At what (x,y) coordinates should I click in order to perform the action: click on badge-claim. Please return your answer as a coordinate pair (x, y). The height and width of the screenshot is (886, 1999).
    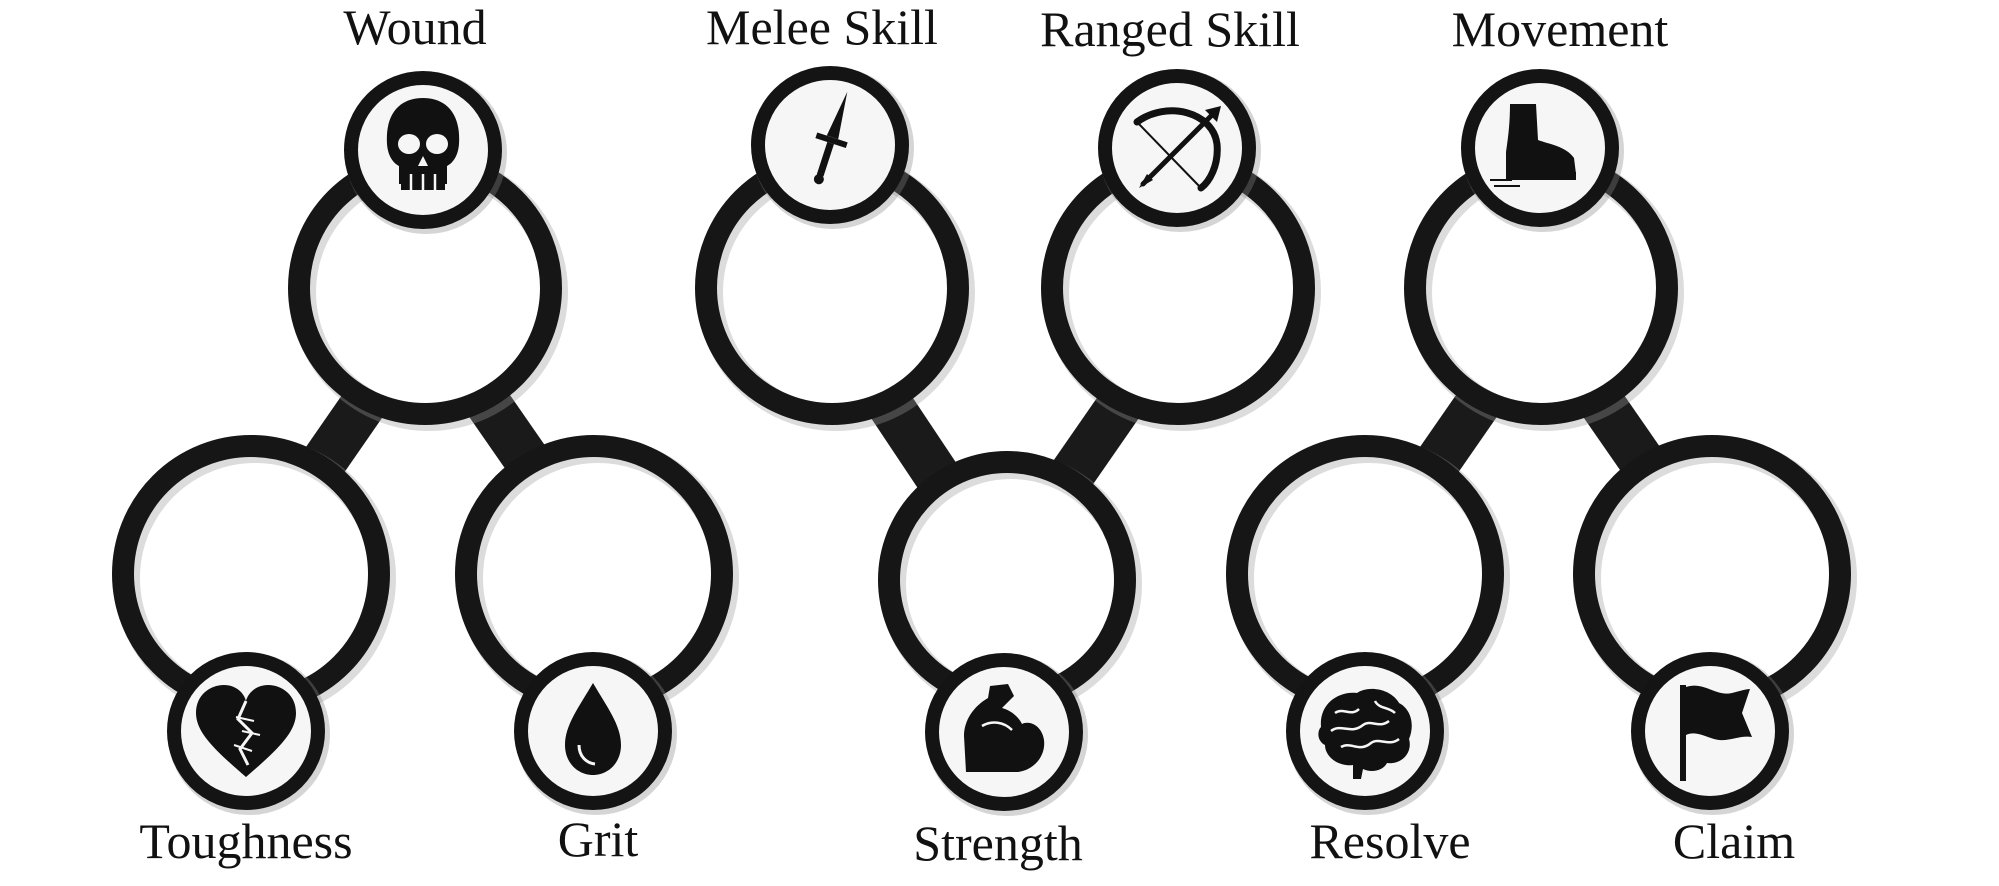
    Looking at the image, I should click on (1712, 733).